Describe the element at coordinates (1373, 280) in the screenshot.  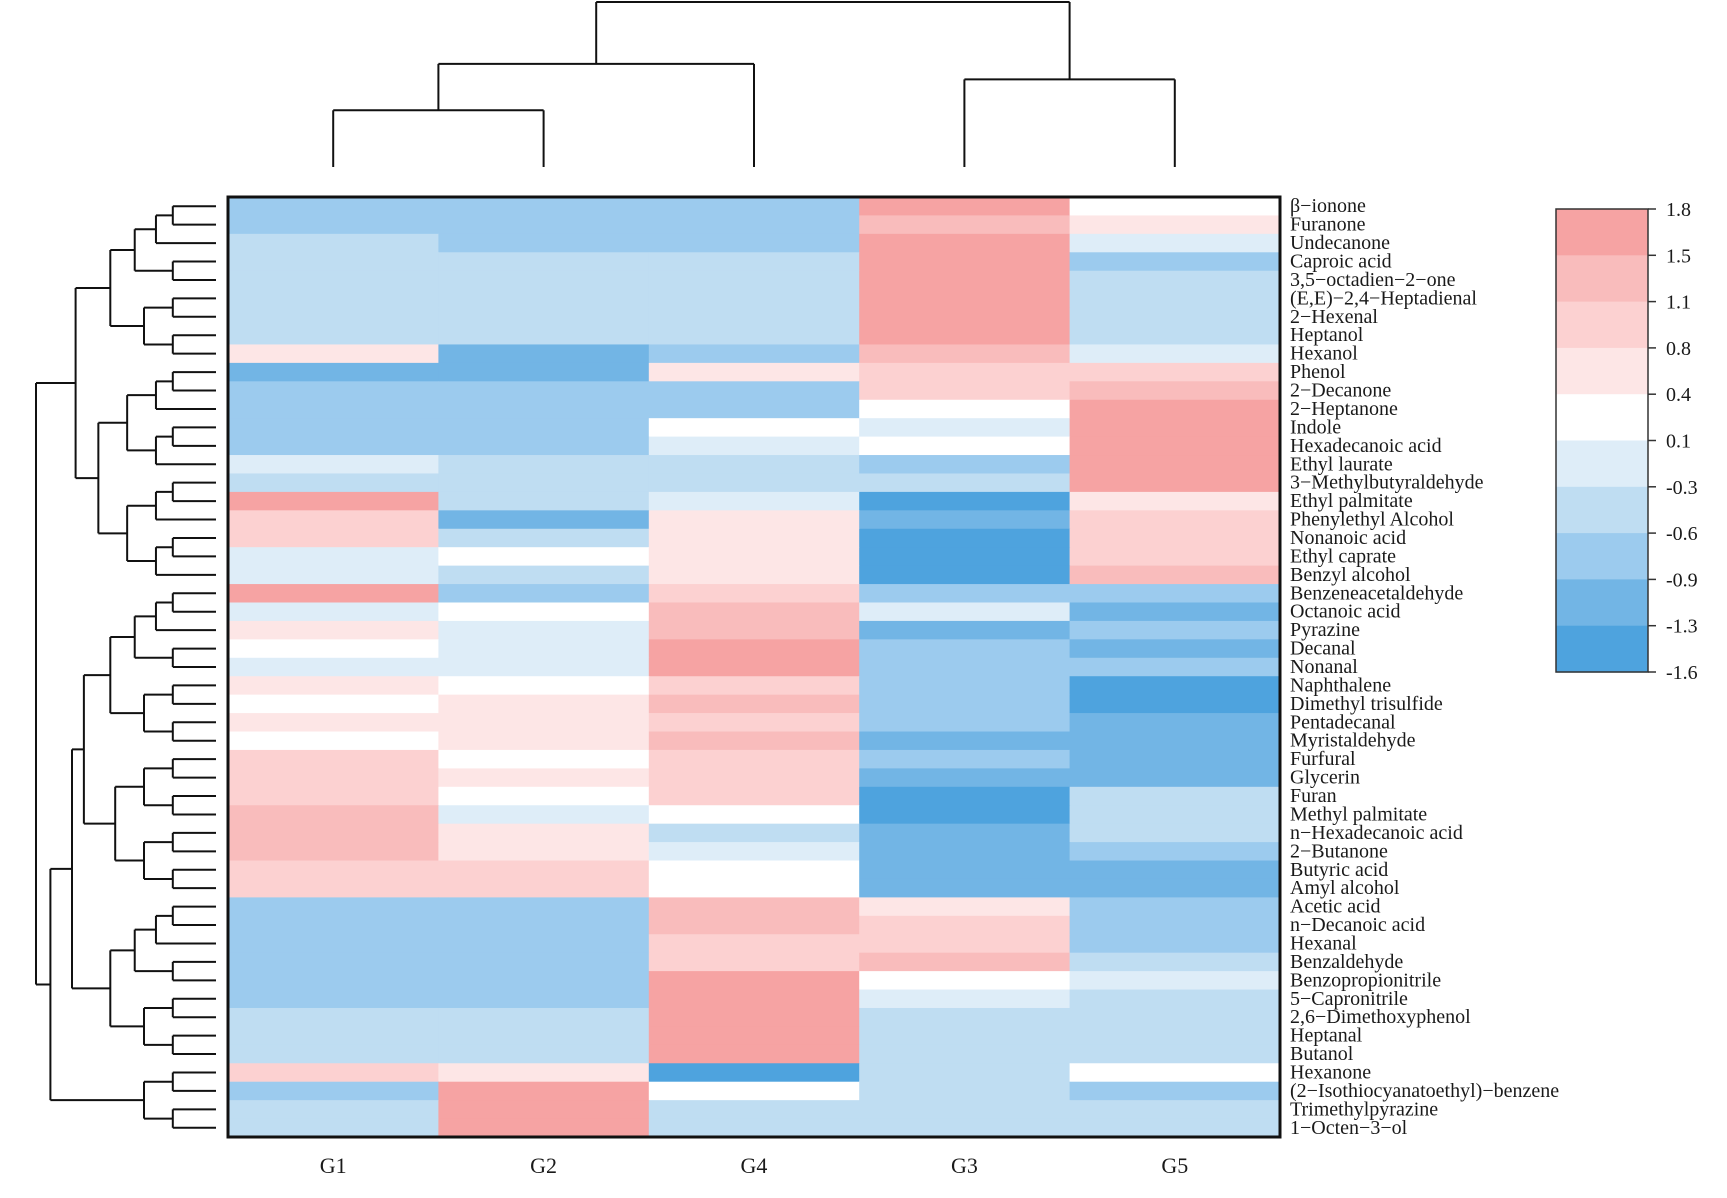
I see `row-label: 3,5−octadien−2−one` at that location.